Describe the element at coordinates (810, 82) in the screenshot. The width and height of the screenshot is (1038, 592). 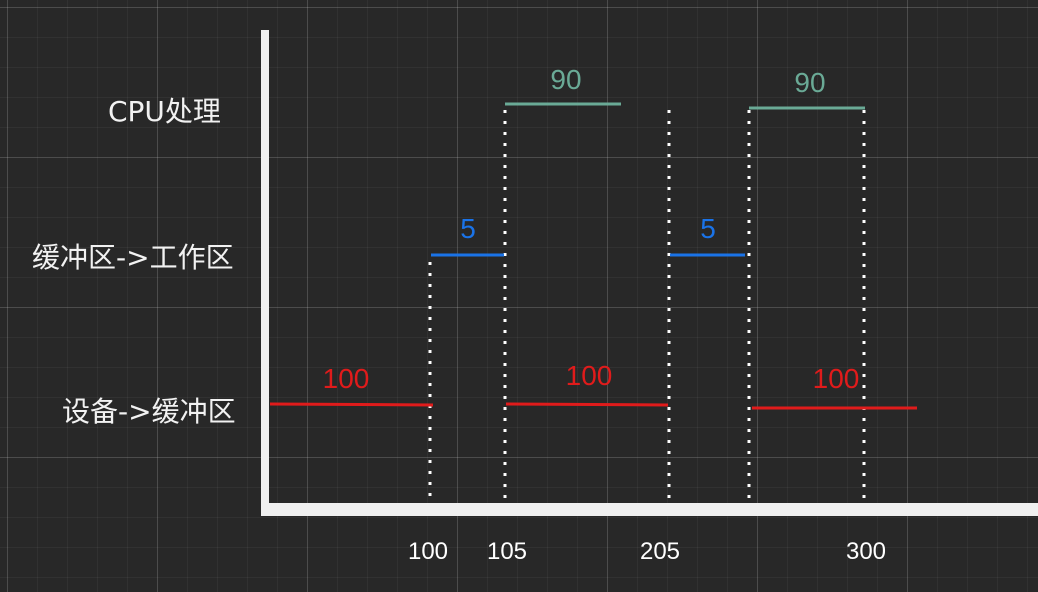
I see `cpu-segment-2-label: 90` at that location.